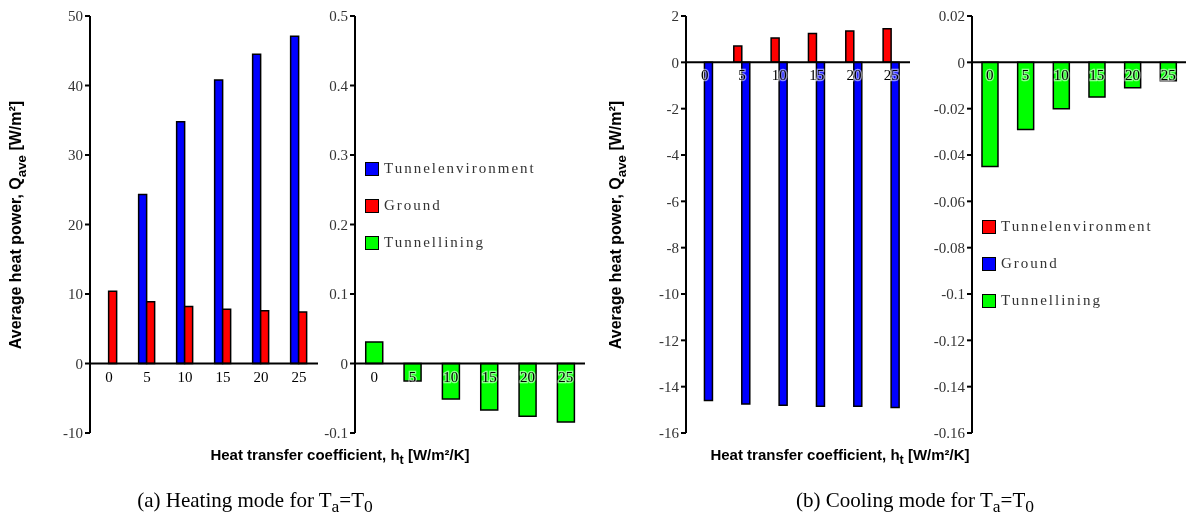 Image resolution: width=1194 pixels, height=527 pixels. I want to click on y-tick-label: -6, so click(673, 201).